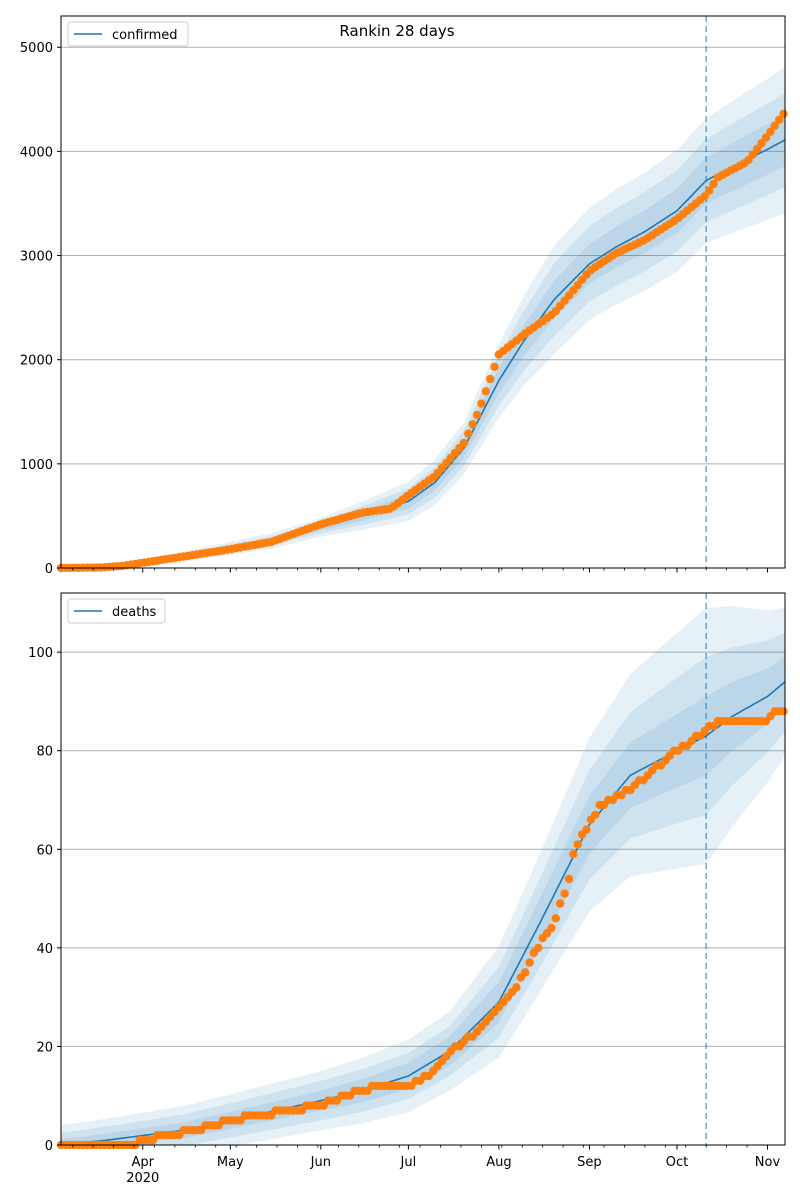 This screenshot has height=1200, width=800. What do you see at coordinates (36, 257) in the screenshot?
I see `confirmed-ytick-label: 3000` at bounding box center [36, 257].